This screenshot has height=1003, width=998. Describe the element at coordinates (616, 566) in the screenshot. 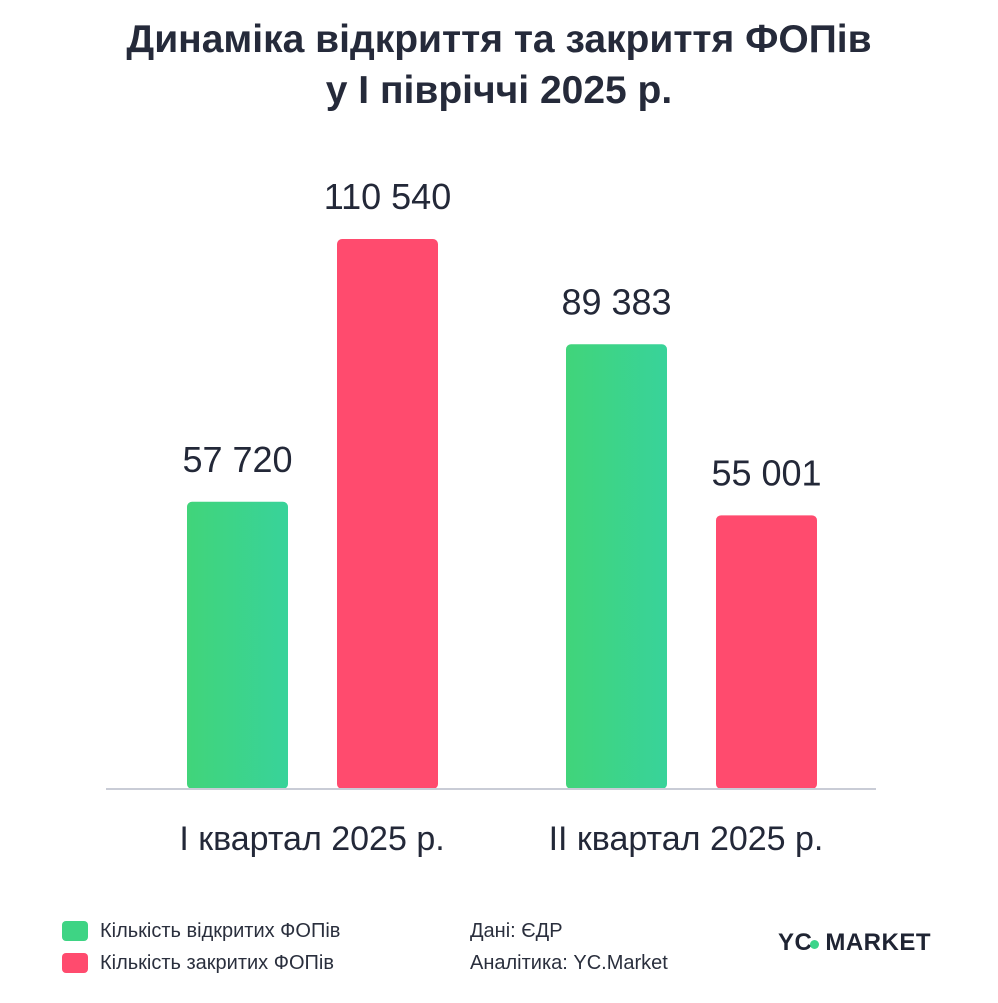

I see `bar-opened-q2` at that location.